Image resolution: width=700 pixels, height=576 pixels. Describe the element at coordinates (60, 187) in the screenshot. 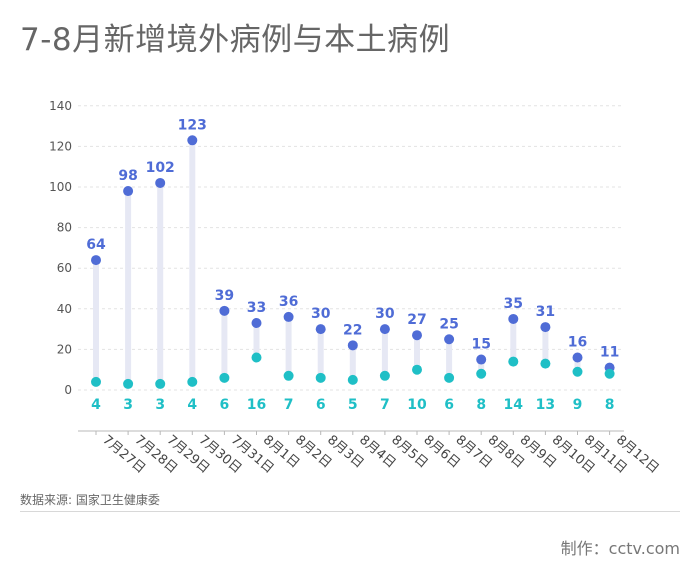

I see `y-tick-label: 100` at that location.